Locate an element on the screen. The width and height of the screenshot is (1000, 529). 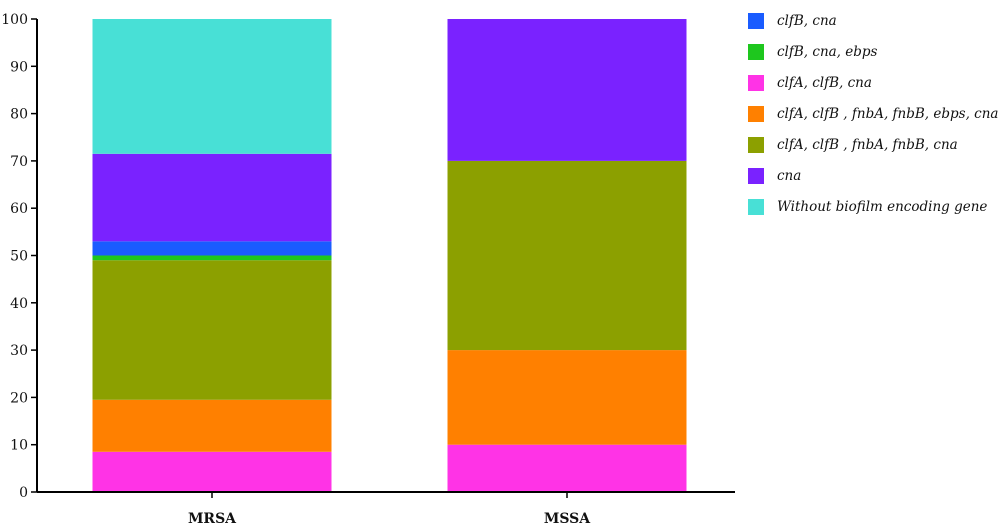
y-tick-label-70: 70 is located at coordinates (19, 162).